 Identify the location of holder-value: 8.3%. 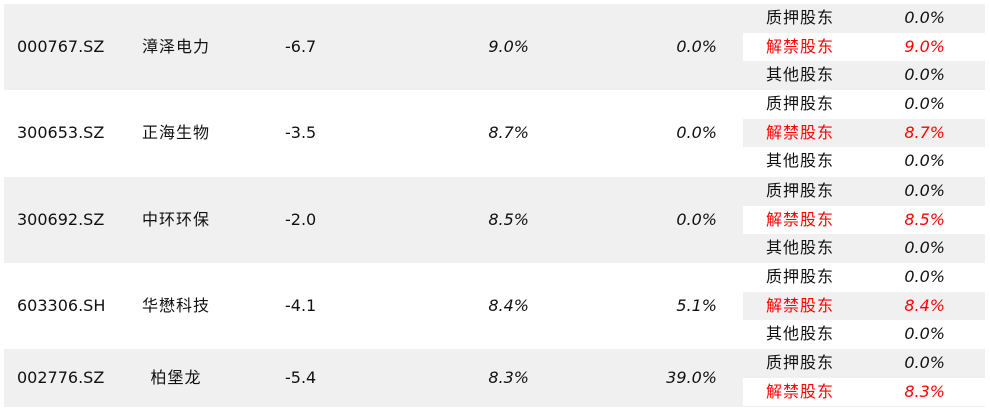
(924, 391).